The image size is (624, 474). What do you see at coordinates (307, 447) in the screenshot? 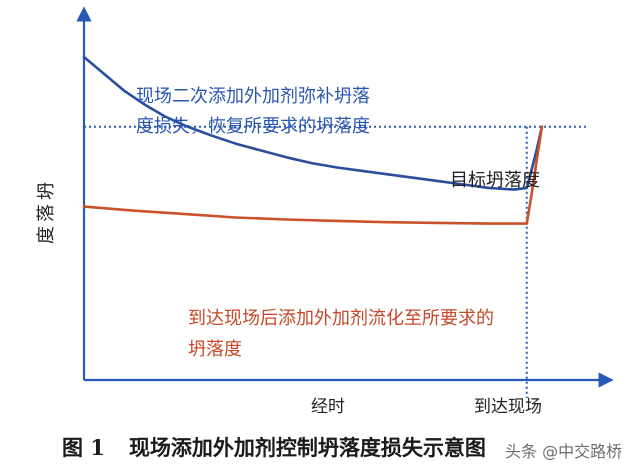
I see `figure-title: 现场添加外加剂控制坍落度损失示意图` at bounding box center [307, 447].